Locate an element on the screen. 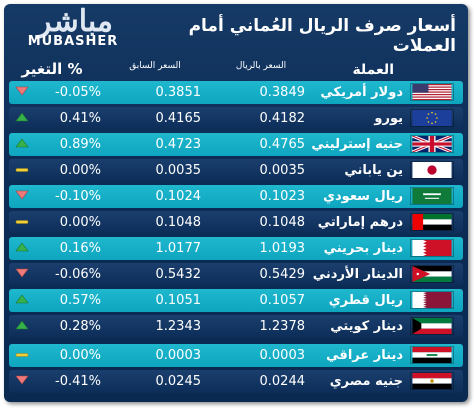 The image size is (474, 408). currency-name: دينار كويتي is located at coordinates (366, 326).